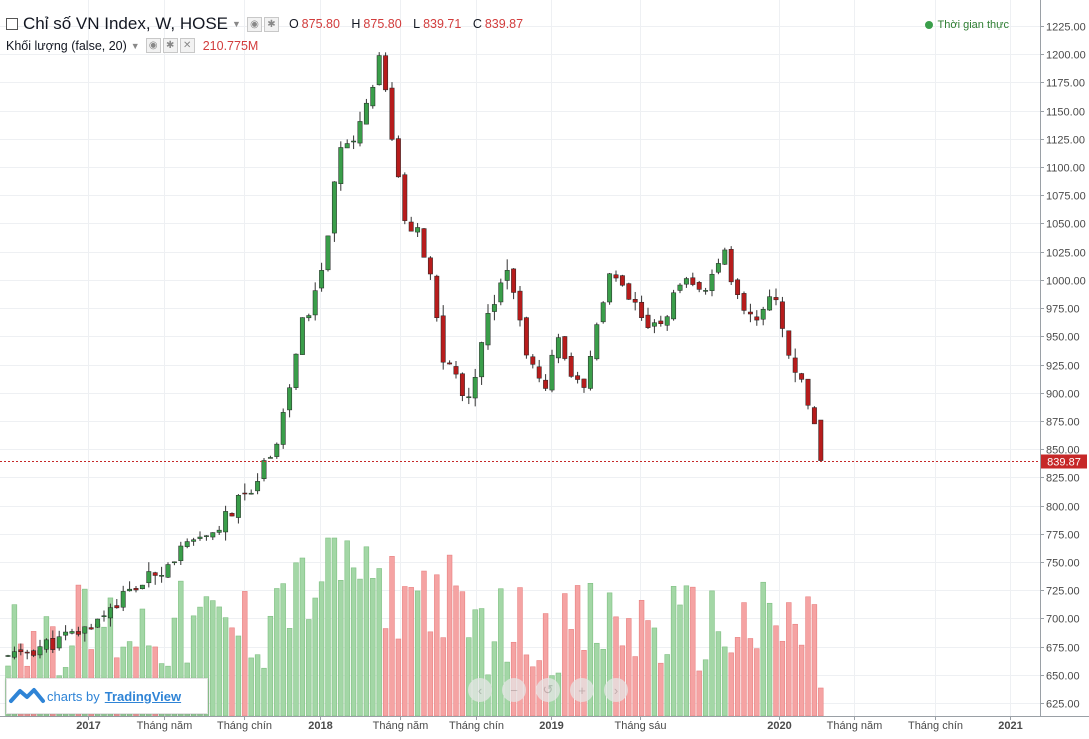  What do you see at coordinates (548, 690) in the screenshot?
I see `reset-button: ↺` at bounding box center [548, 690].